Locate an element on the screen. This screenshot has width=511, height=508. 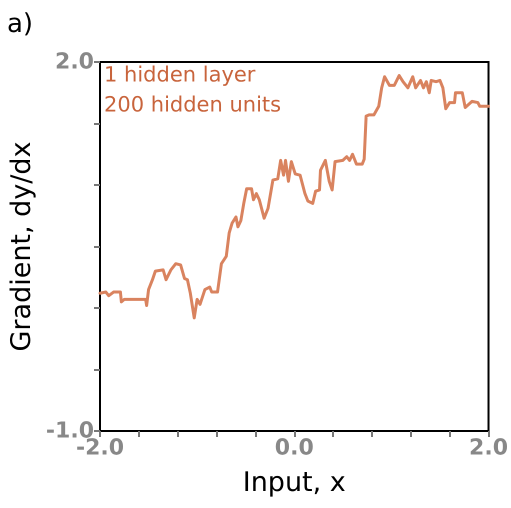
annotation: 1 hidden layer is located at coordinates (180, 74).